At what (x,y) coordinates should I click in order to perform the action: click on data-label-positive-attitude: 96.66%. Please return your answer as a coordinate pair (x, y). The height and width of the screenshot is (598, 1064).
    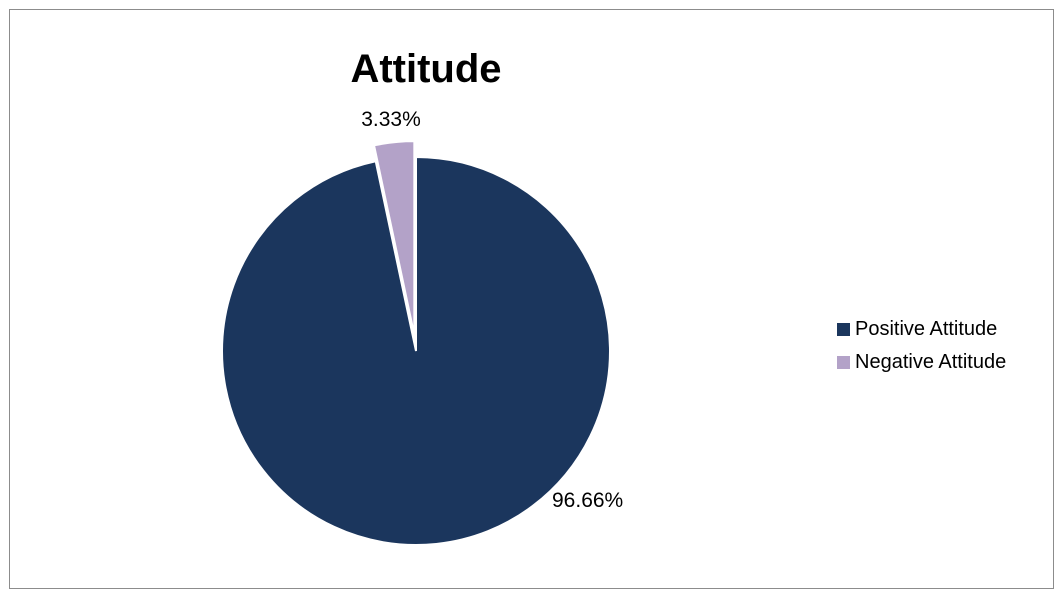
    Looking at the image, I should click on (587, 500).